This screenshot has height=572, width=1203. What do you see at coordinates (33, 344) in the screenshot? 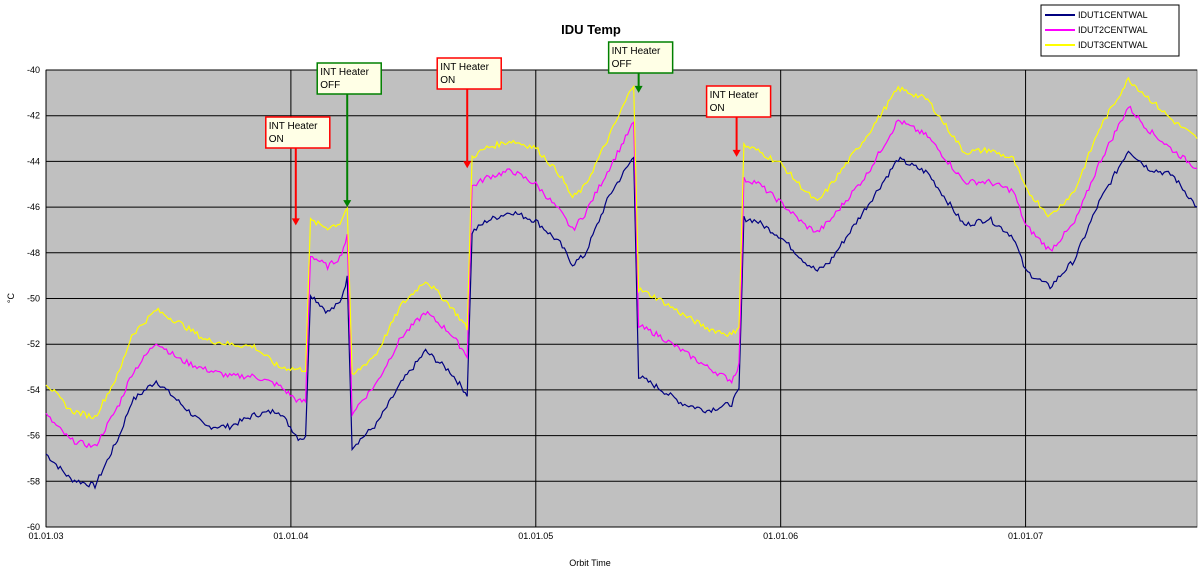
I see `y-tick-label: -52` at bounding box center [33, 344].